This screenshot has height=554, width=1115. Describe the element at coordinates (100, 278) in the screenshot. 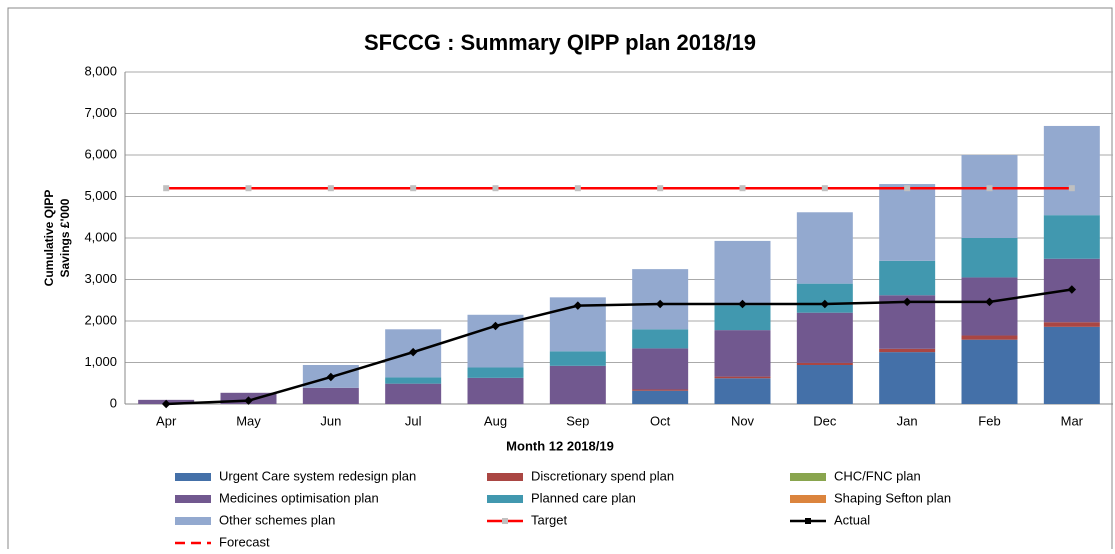

I see `y-tick-label: 3,000` at that location.